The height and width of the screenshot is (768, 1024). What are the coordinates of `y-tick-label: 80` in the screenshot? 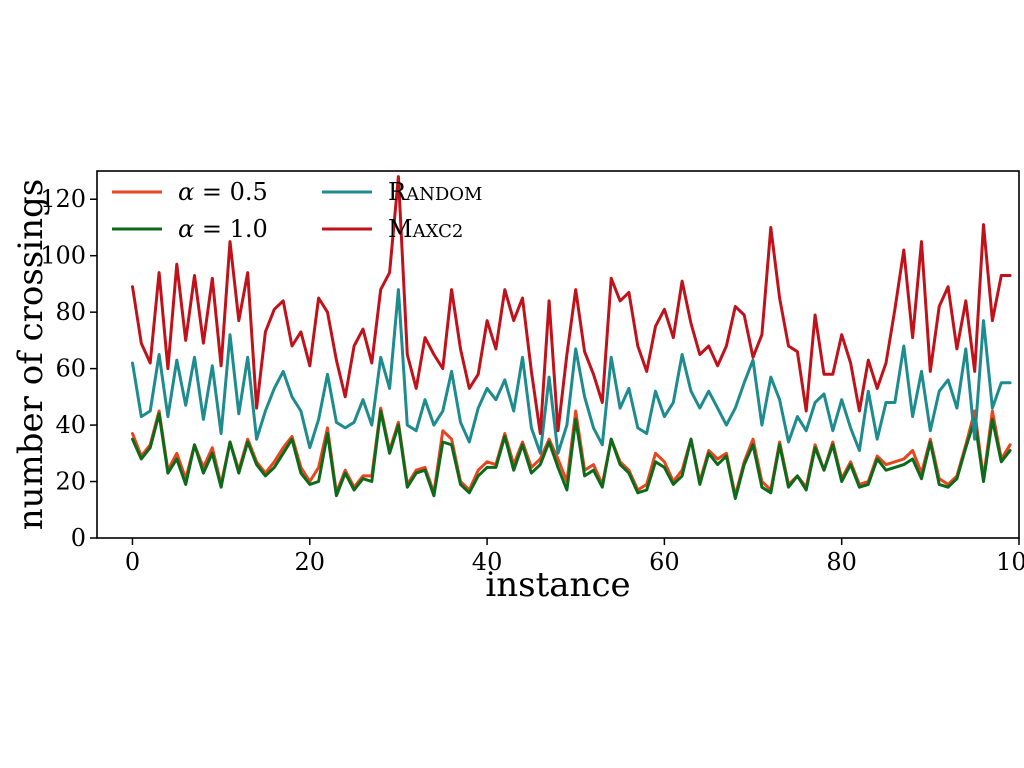 It's located at (70, 312).